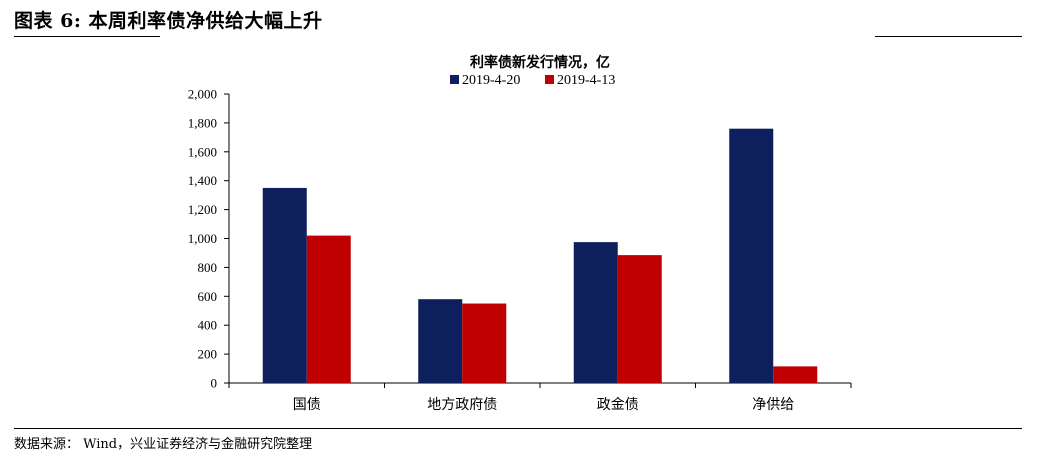 The image size is (1039, 463). Describe the element at coordinates (484, 343) in the screenshot. I see `bar-2019-4-13-地方政府债` at that location.